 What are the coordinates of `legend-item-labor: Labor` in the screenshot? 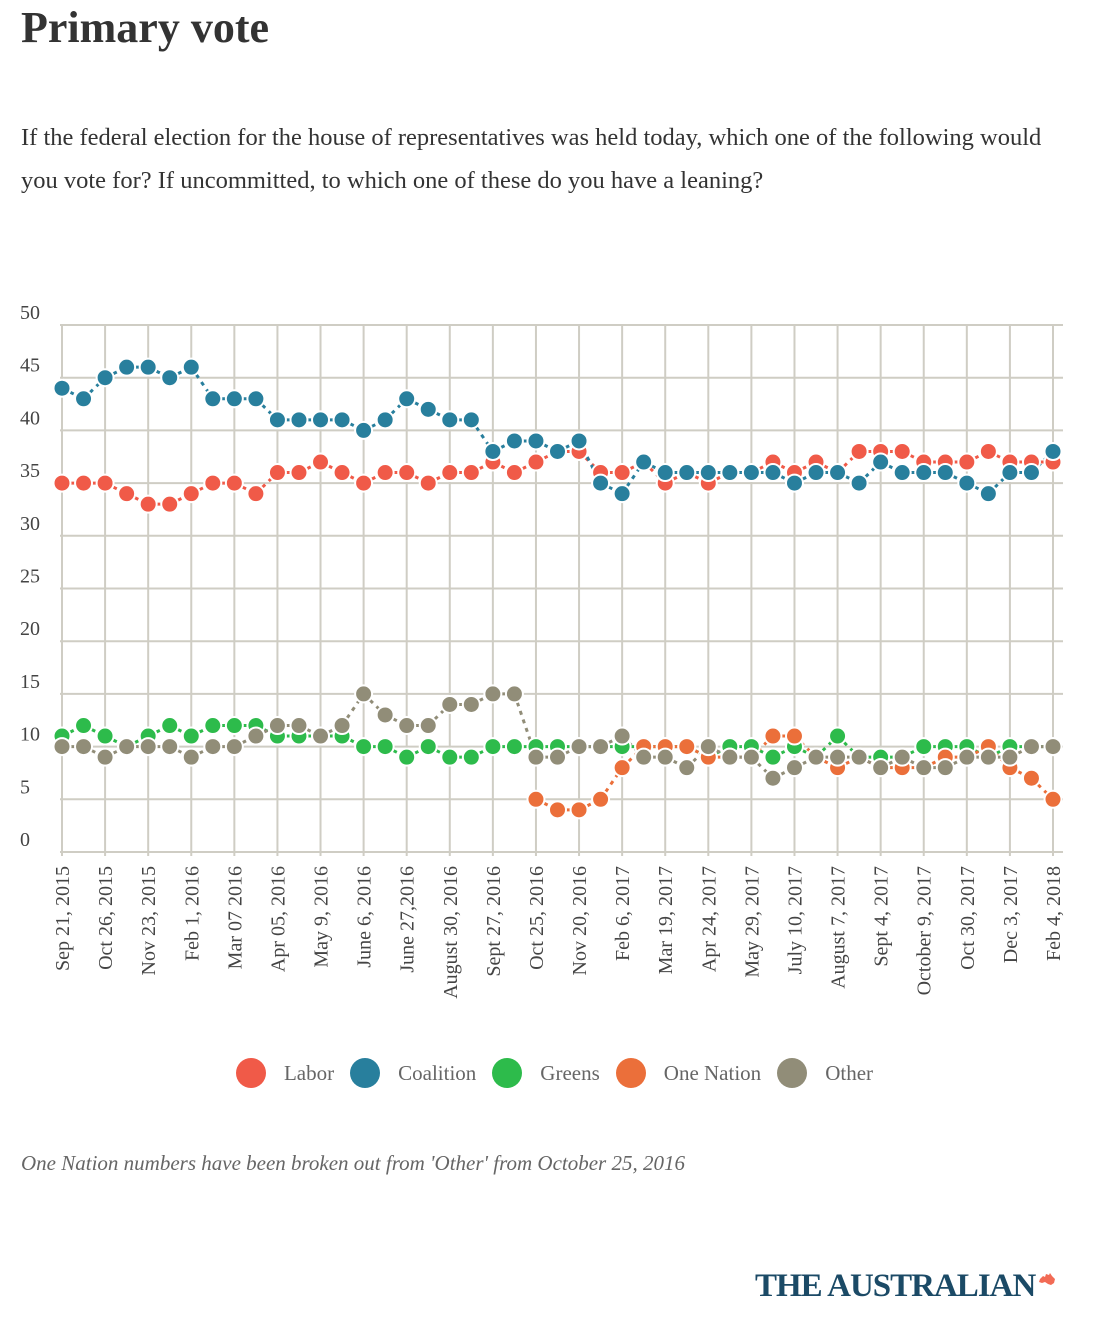 It's located at (284, 1073).